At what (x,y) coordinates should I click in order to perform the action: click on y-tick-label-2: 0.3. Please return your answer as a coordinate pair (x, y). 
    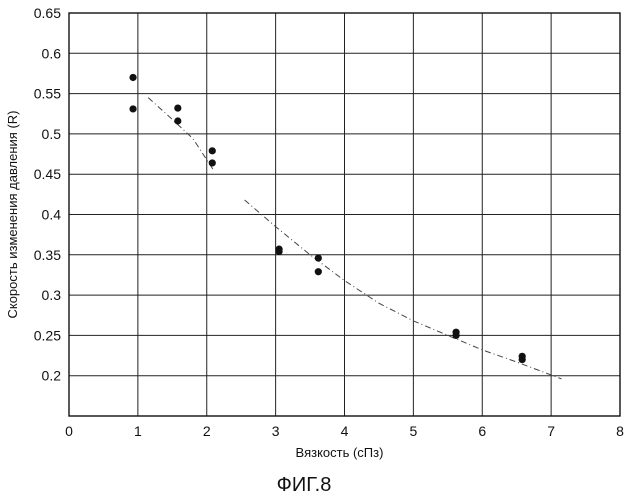
    Looking at the image, I should click on (52, 295).